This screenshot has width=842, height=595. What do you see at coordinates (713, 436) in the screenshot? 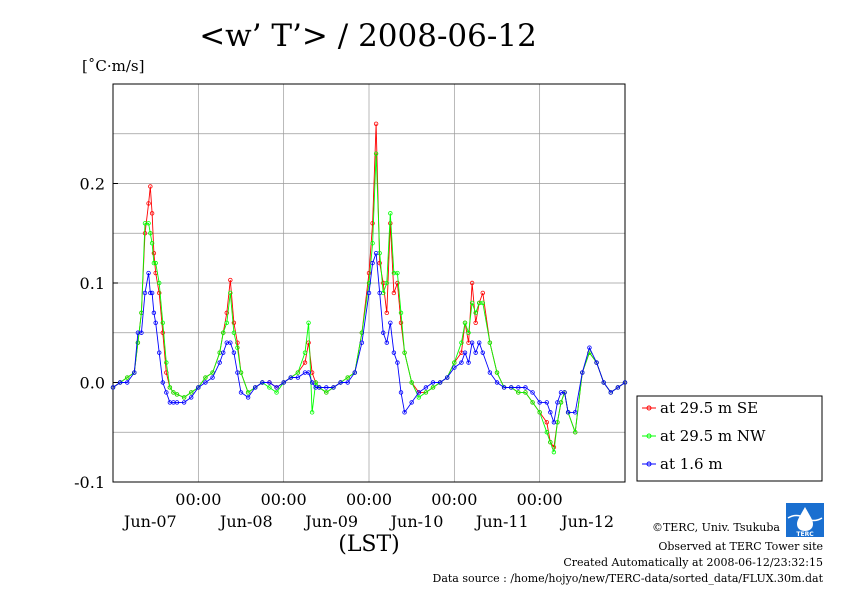
I see `legend-label-2: at 29.5 m NW` at bounding box center [713, 436].